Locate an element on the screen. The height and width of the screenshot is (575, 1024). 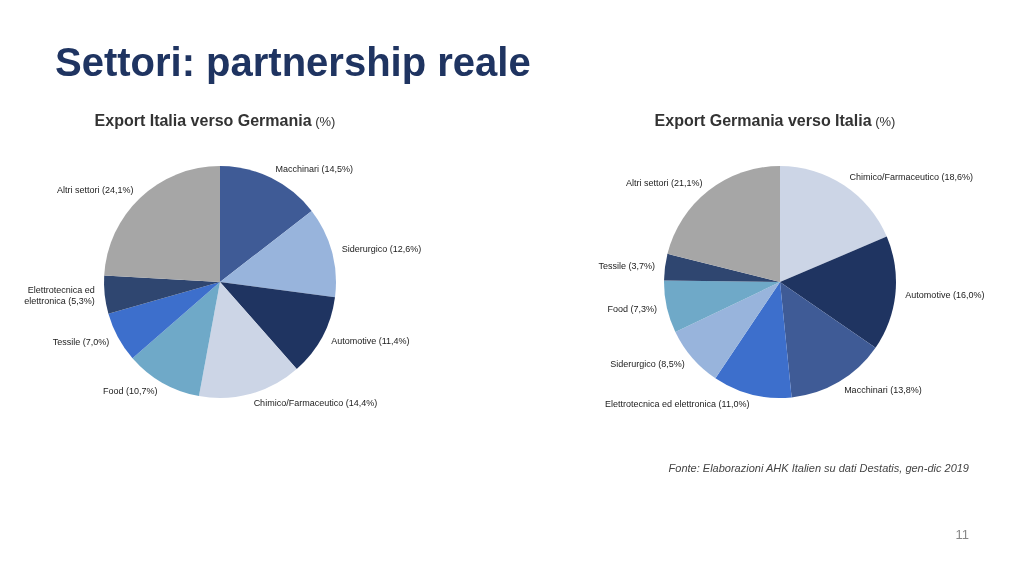
source-note: Fonte: Elaborazioni AHK Italien su dati Destatis, gen-dic 2019 is located at coordinates (818, 468).